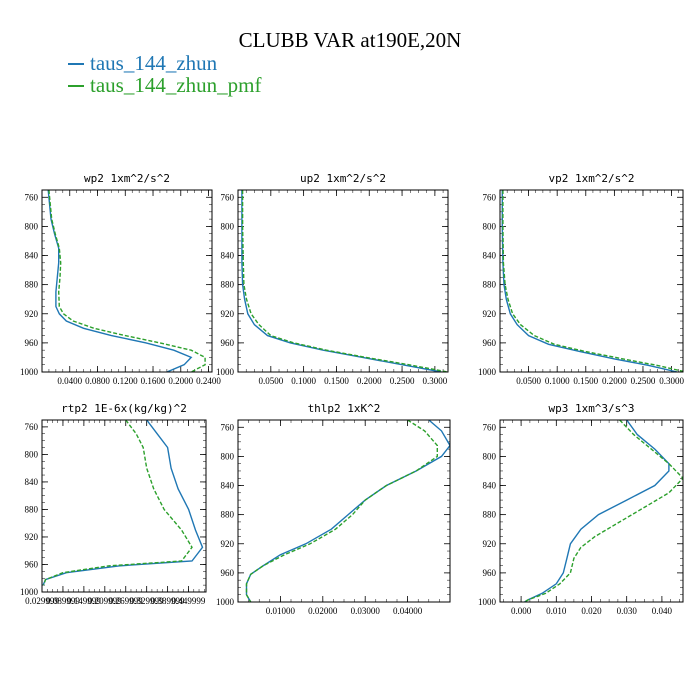 The width and height of the screenshot is (700, 700). What do you see at coordinates (350, 40) in the screenshot?
I see `figure-title: CLUBB VAR at190E,20N` at bounding box center [350, 40].